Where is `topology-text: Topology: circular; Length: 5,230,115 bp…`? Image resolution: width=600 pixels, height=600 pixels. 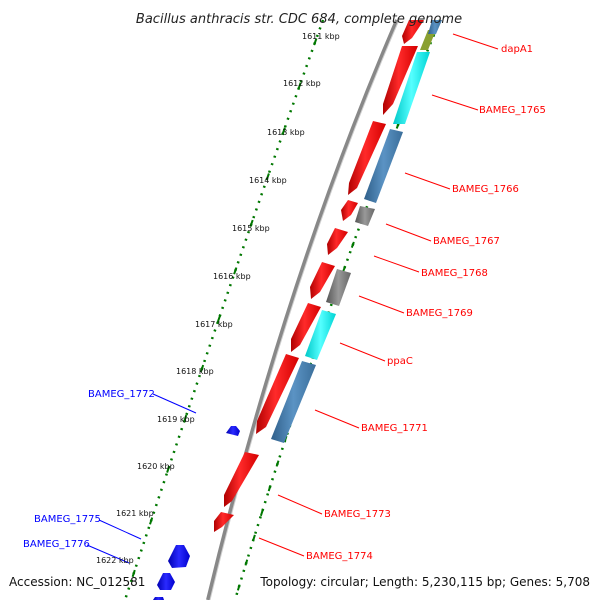
topology-text: Topology: circular; Length: 5,230,115 bp… is located at coordinates (424, 582).